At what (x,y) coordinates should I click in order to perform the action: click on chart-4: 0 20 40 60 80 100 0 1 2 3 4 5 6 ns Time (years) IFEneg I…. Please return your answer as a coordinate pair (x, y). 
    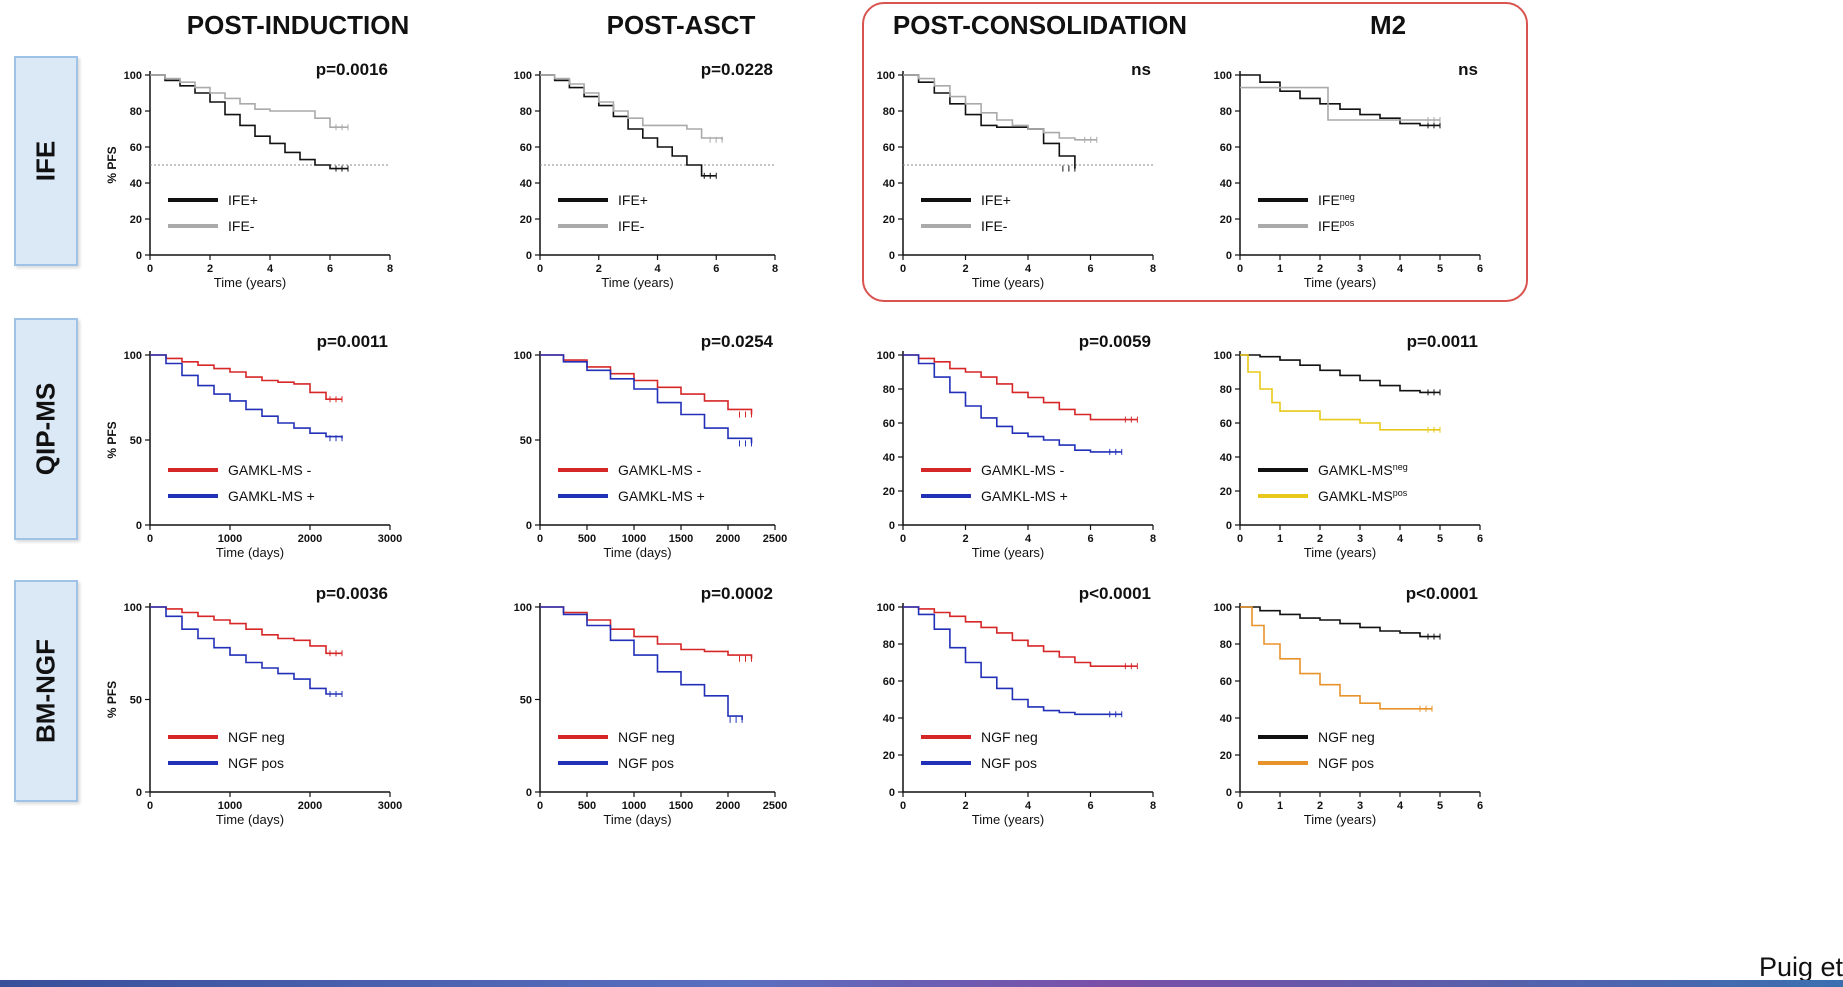
    Looking at the image, I should click on (1348, 175).